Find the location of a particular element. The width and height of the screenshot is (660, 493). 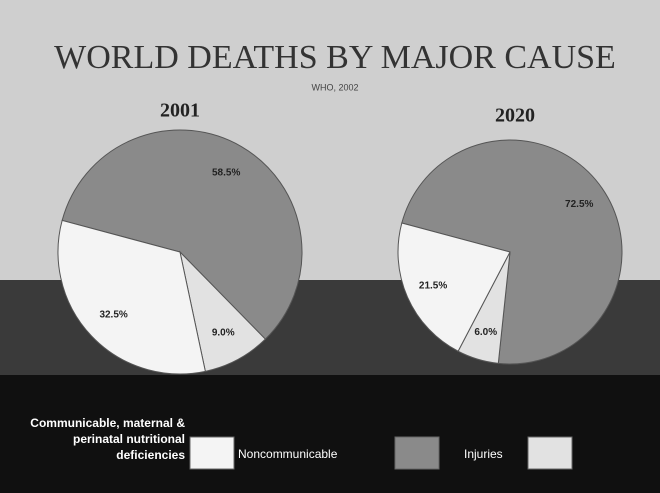

chart-title: WORLD DEATHS BY MAJOR CAUSE is located at coordinates (335, 57).